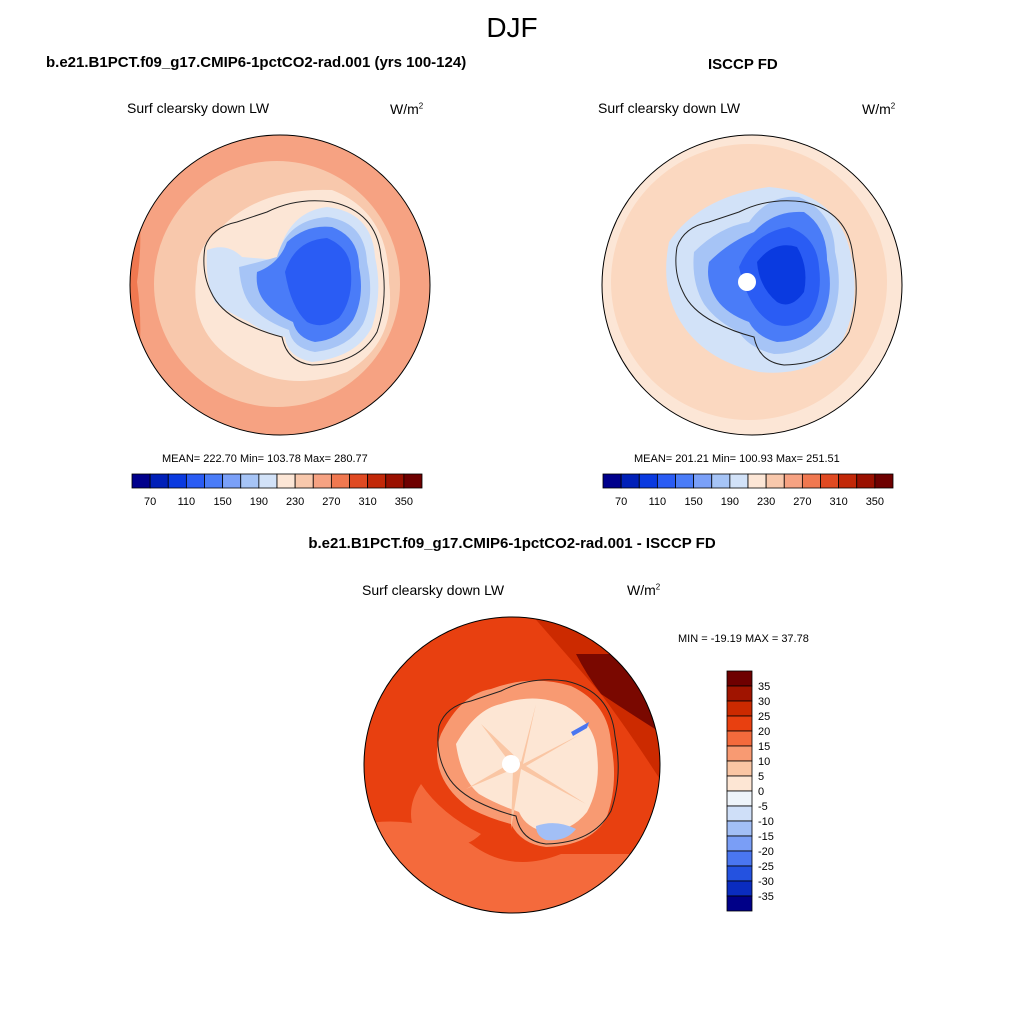  I want to click on colorbar-tick-label: -35, so click(766, 897).